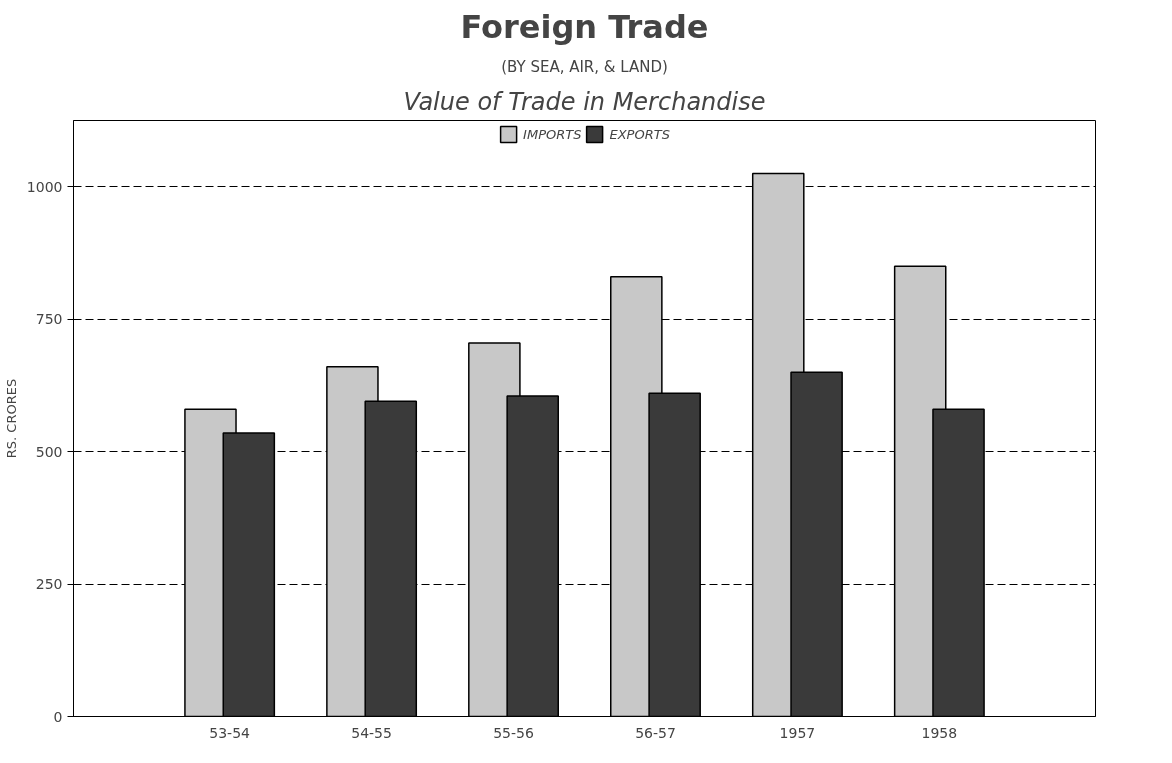  What do you see at coordinates (44, 186) in the screenshot?
I see `y-tick-label: 1000` at bounding box center [44, 186].